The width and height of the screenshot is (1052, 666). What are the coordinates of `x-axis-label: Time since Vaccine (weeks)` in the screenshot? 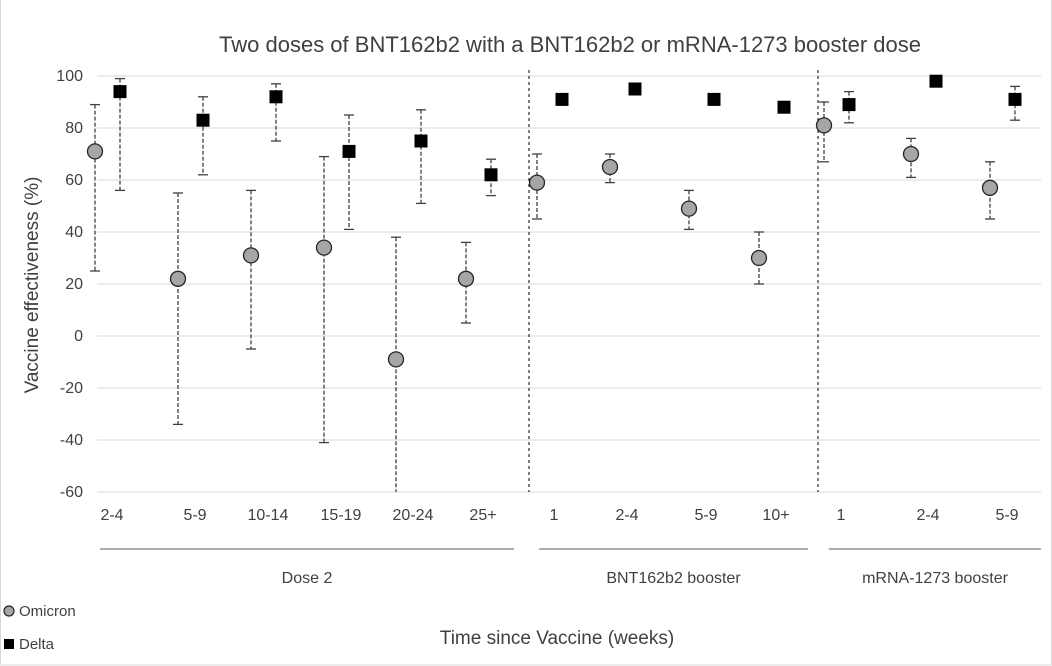 It's located at (557, 638).